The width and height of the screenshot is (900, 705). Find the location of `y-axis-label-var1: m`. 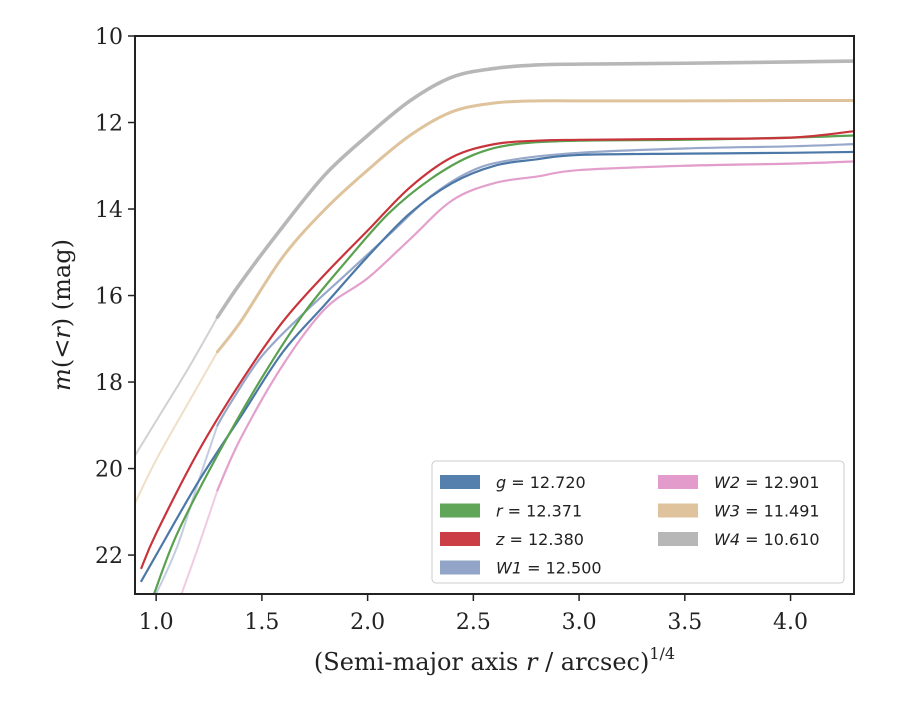

y-axis-label-var1: m is located at coordinates (62, 379).